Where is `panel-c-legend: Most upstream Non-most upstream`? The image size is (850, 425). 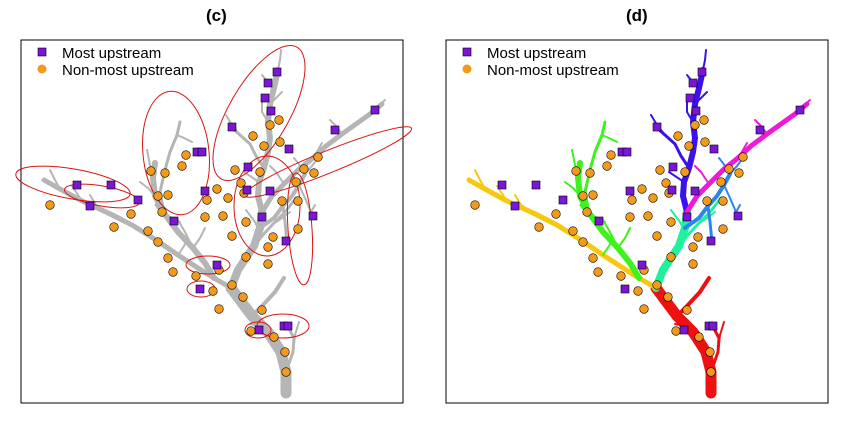
panel-c-legend: Most upstream Non-most upstream is located at coordinates (115, 62).